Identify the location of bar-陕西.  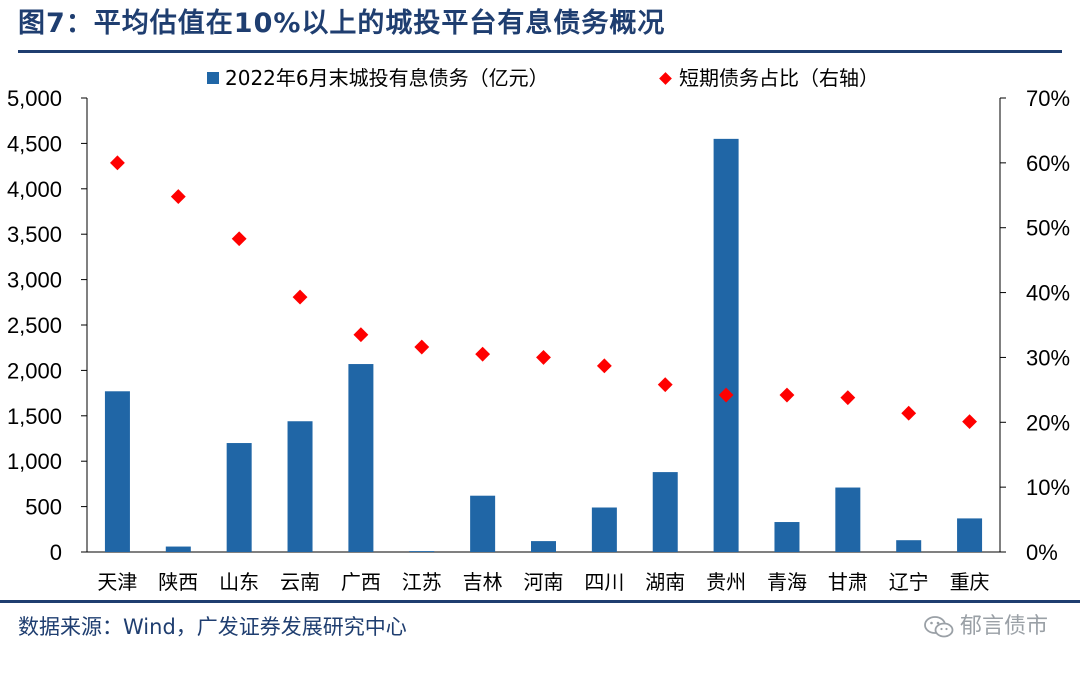
(178, 549).